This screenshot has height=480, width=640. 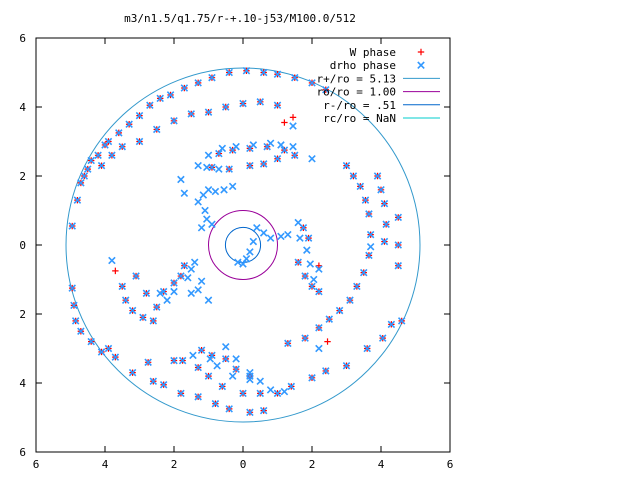 I want to click on y-tick-label: 4, so click(x=22, y=107).